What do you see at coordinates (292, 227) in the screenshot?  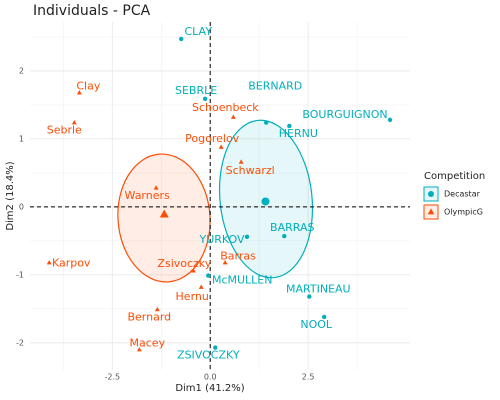 I see `point-label: BARRAS` at bounding box center [292, 227].